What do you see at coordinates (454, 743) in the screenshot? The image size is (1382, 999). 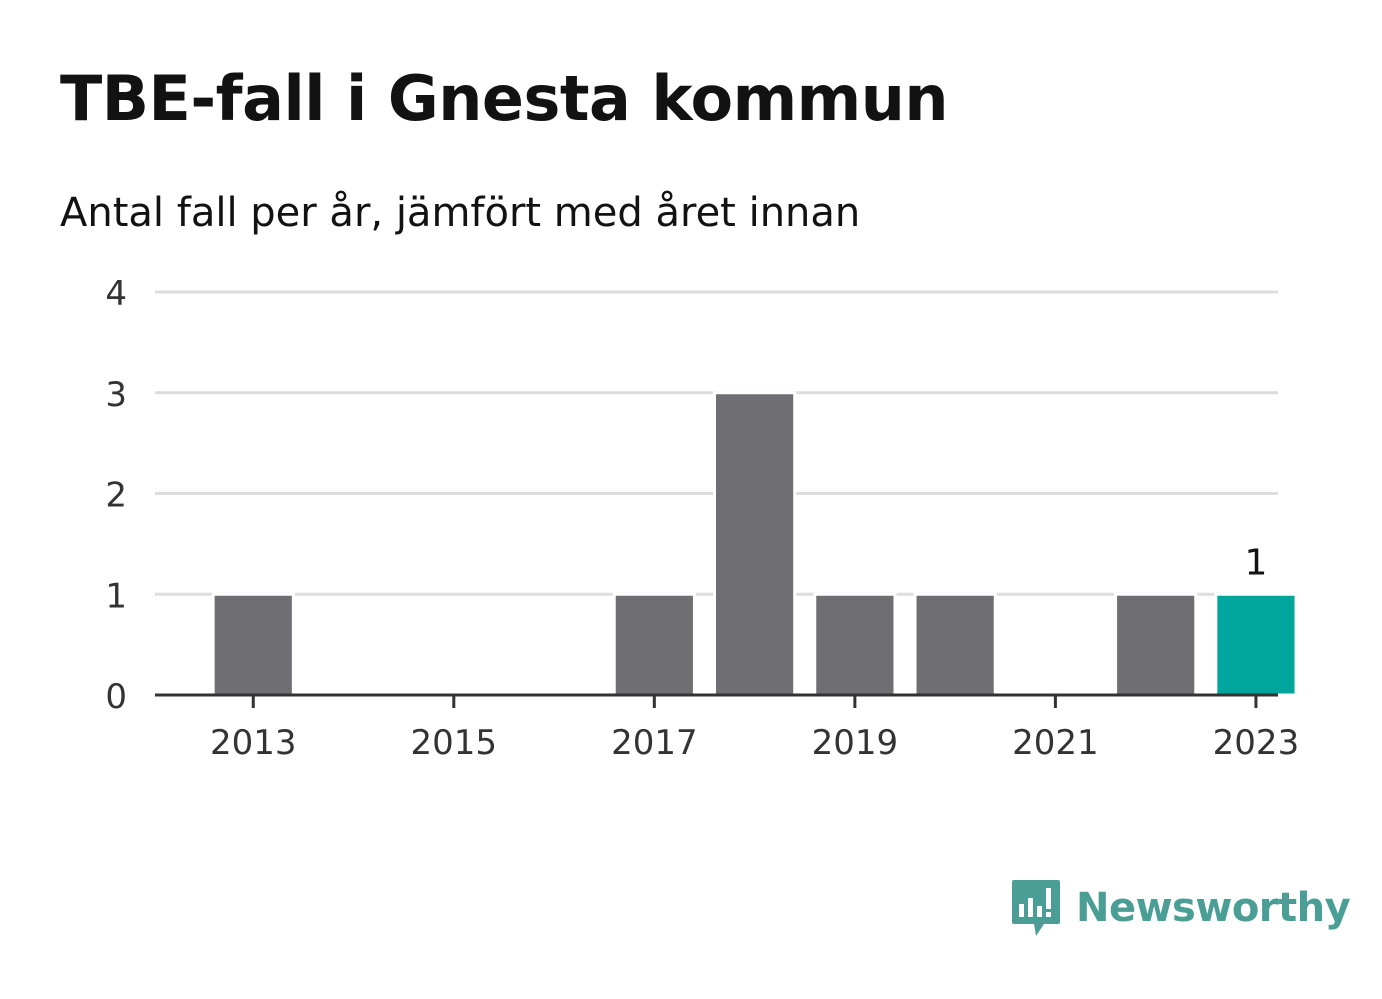 I see `x-tick-label: 2015` at bounding box center [454, 743].